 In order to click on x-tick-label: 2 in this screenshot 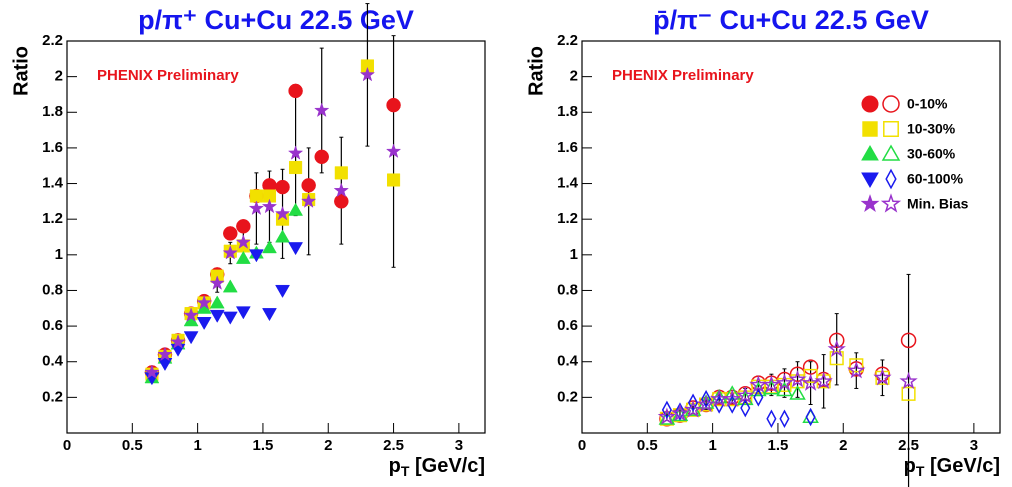, I will do `click(843, 445)`.